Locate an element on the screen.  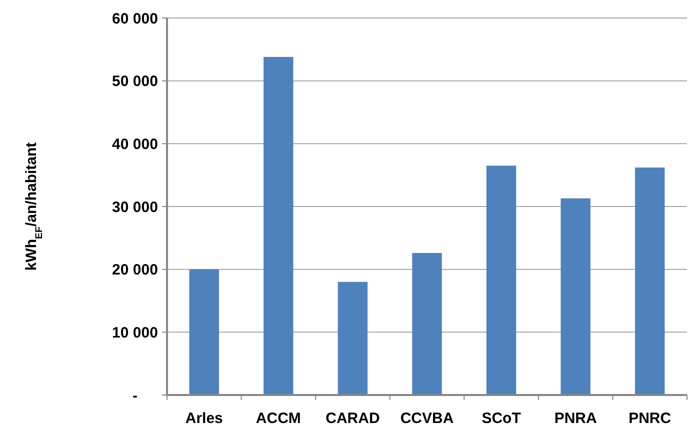
y-tick-label: 20 000 is located at coordinates (135, 270).